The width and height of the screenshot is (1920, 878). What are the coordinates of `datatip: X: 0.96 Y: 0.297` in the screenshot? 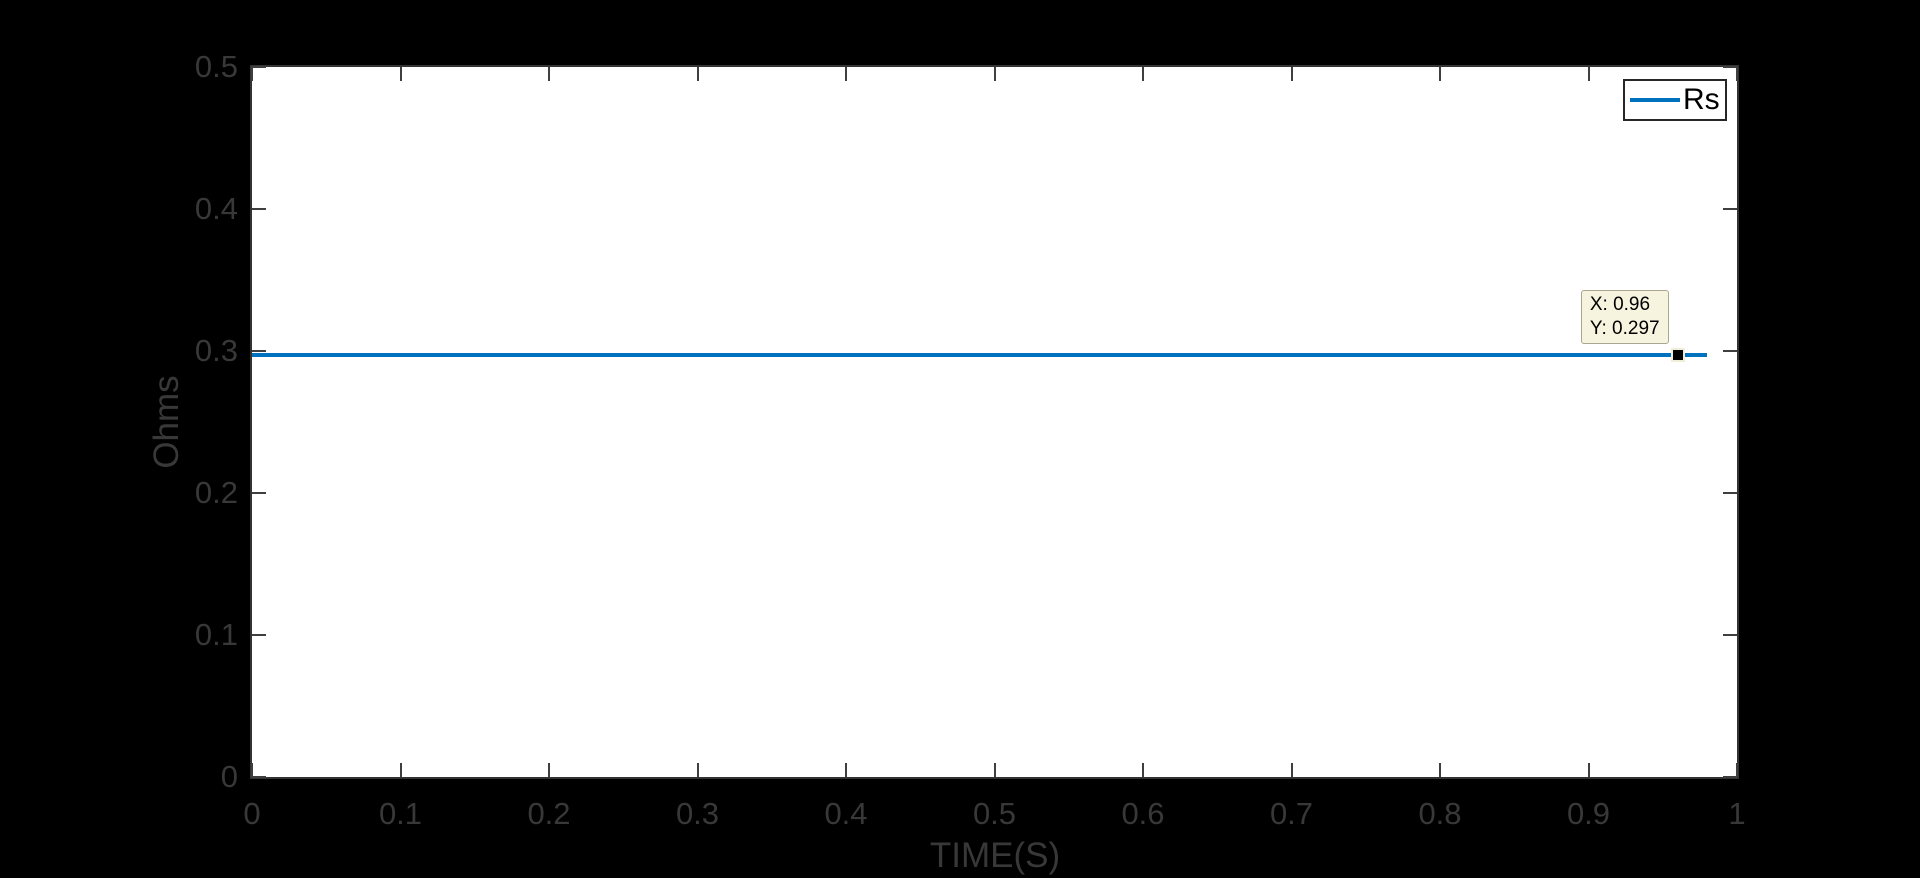 It's located at (1624, 317).